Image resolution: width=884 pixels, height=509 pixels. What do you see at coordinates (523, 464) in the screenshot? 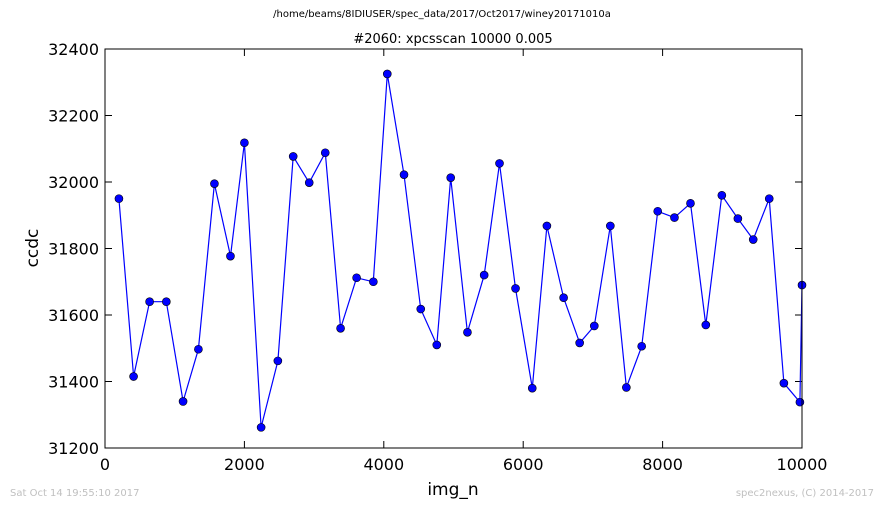
I see `x-tick-label: 6000` at bounding box center [523, 464].